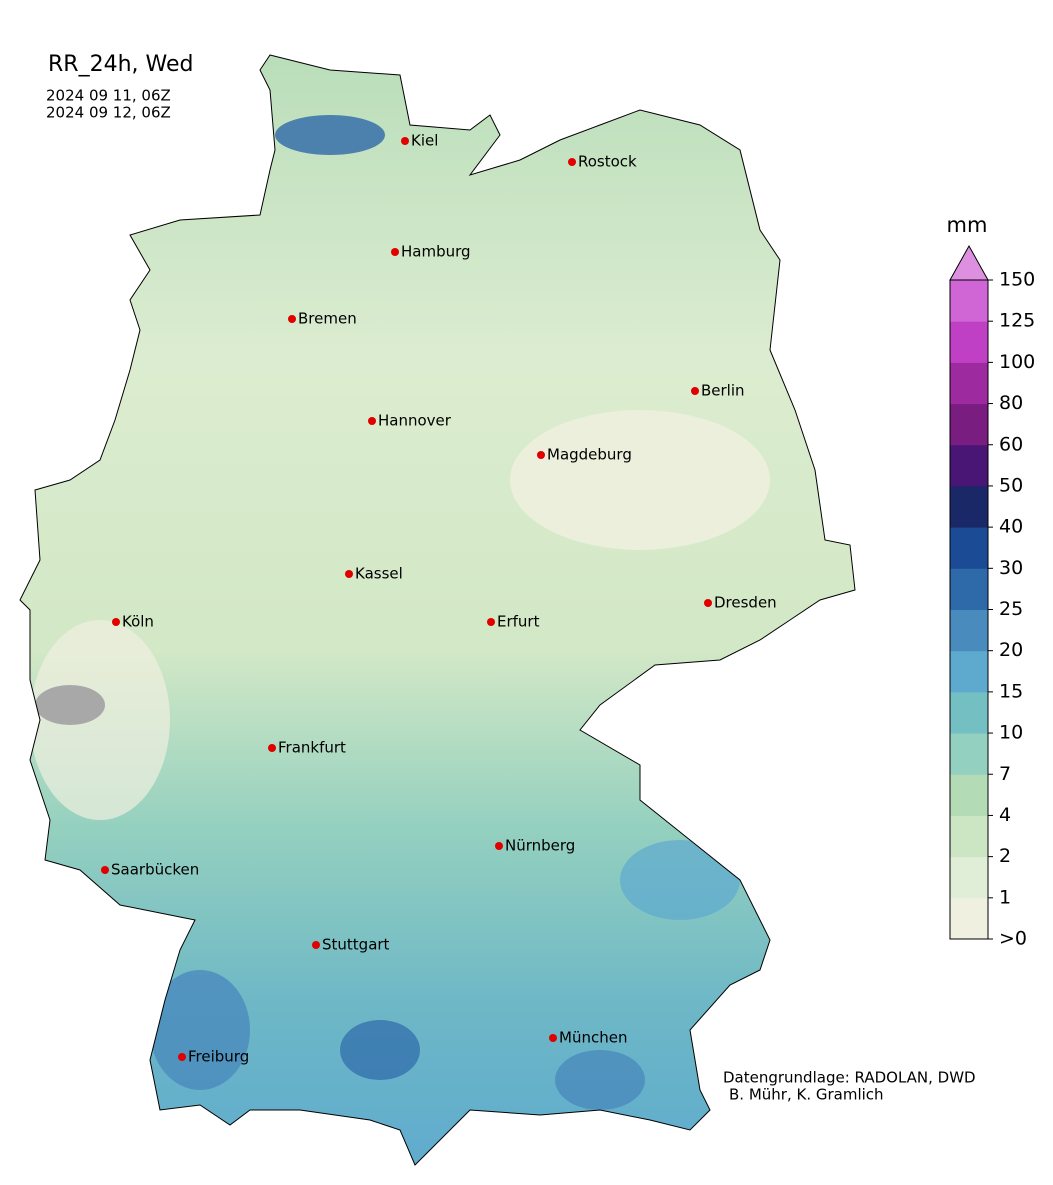 The width and height of the screenshot is (1053, 1185). What do you see at coordinates (108, 113) in the screenshot?
I see `date-end: 2024 09 12, 06Z` at bounding box center [108, 113].